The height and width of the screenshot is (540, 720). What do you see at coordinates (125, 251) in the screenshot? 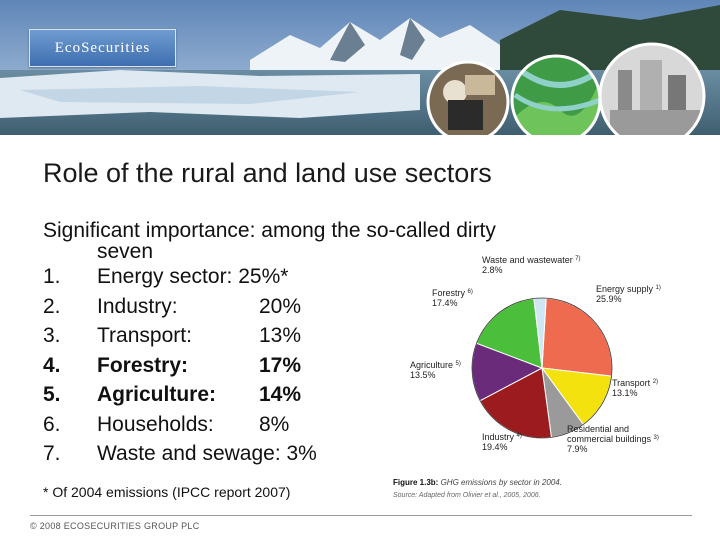
I see `intro-line-2: seven` at bounding box center [125, 251].